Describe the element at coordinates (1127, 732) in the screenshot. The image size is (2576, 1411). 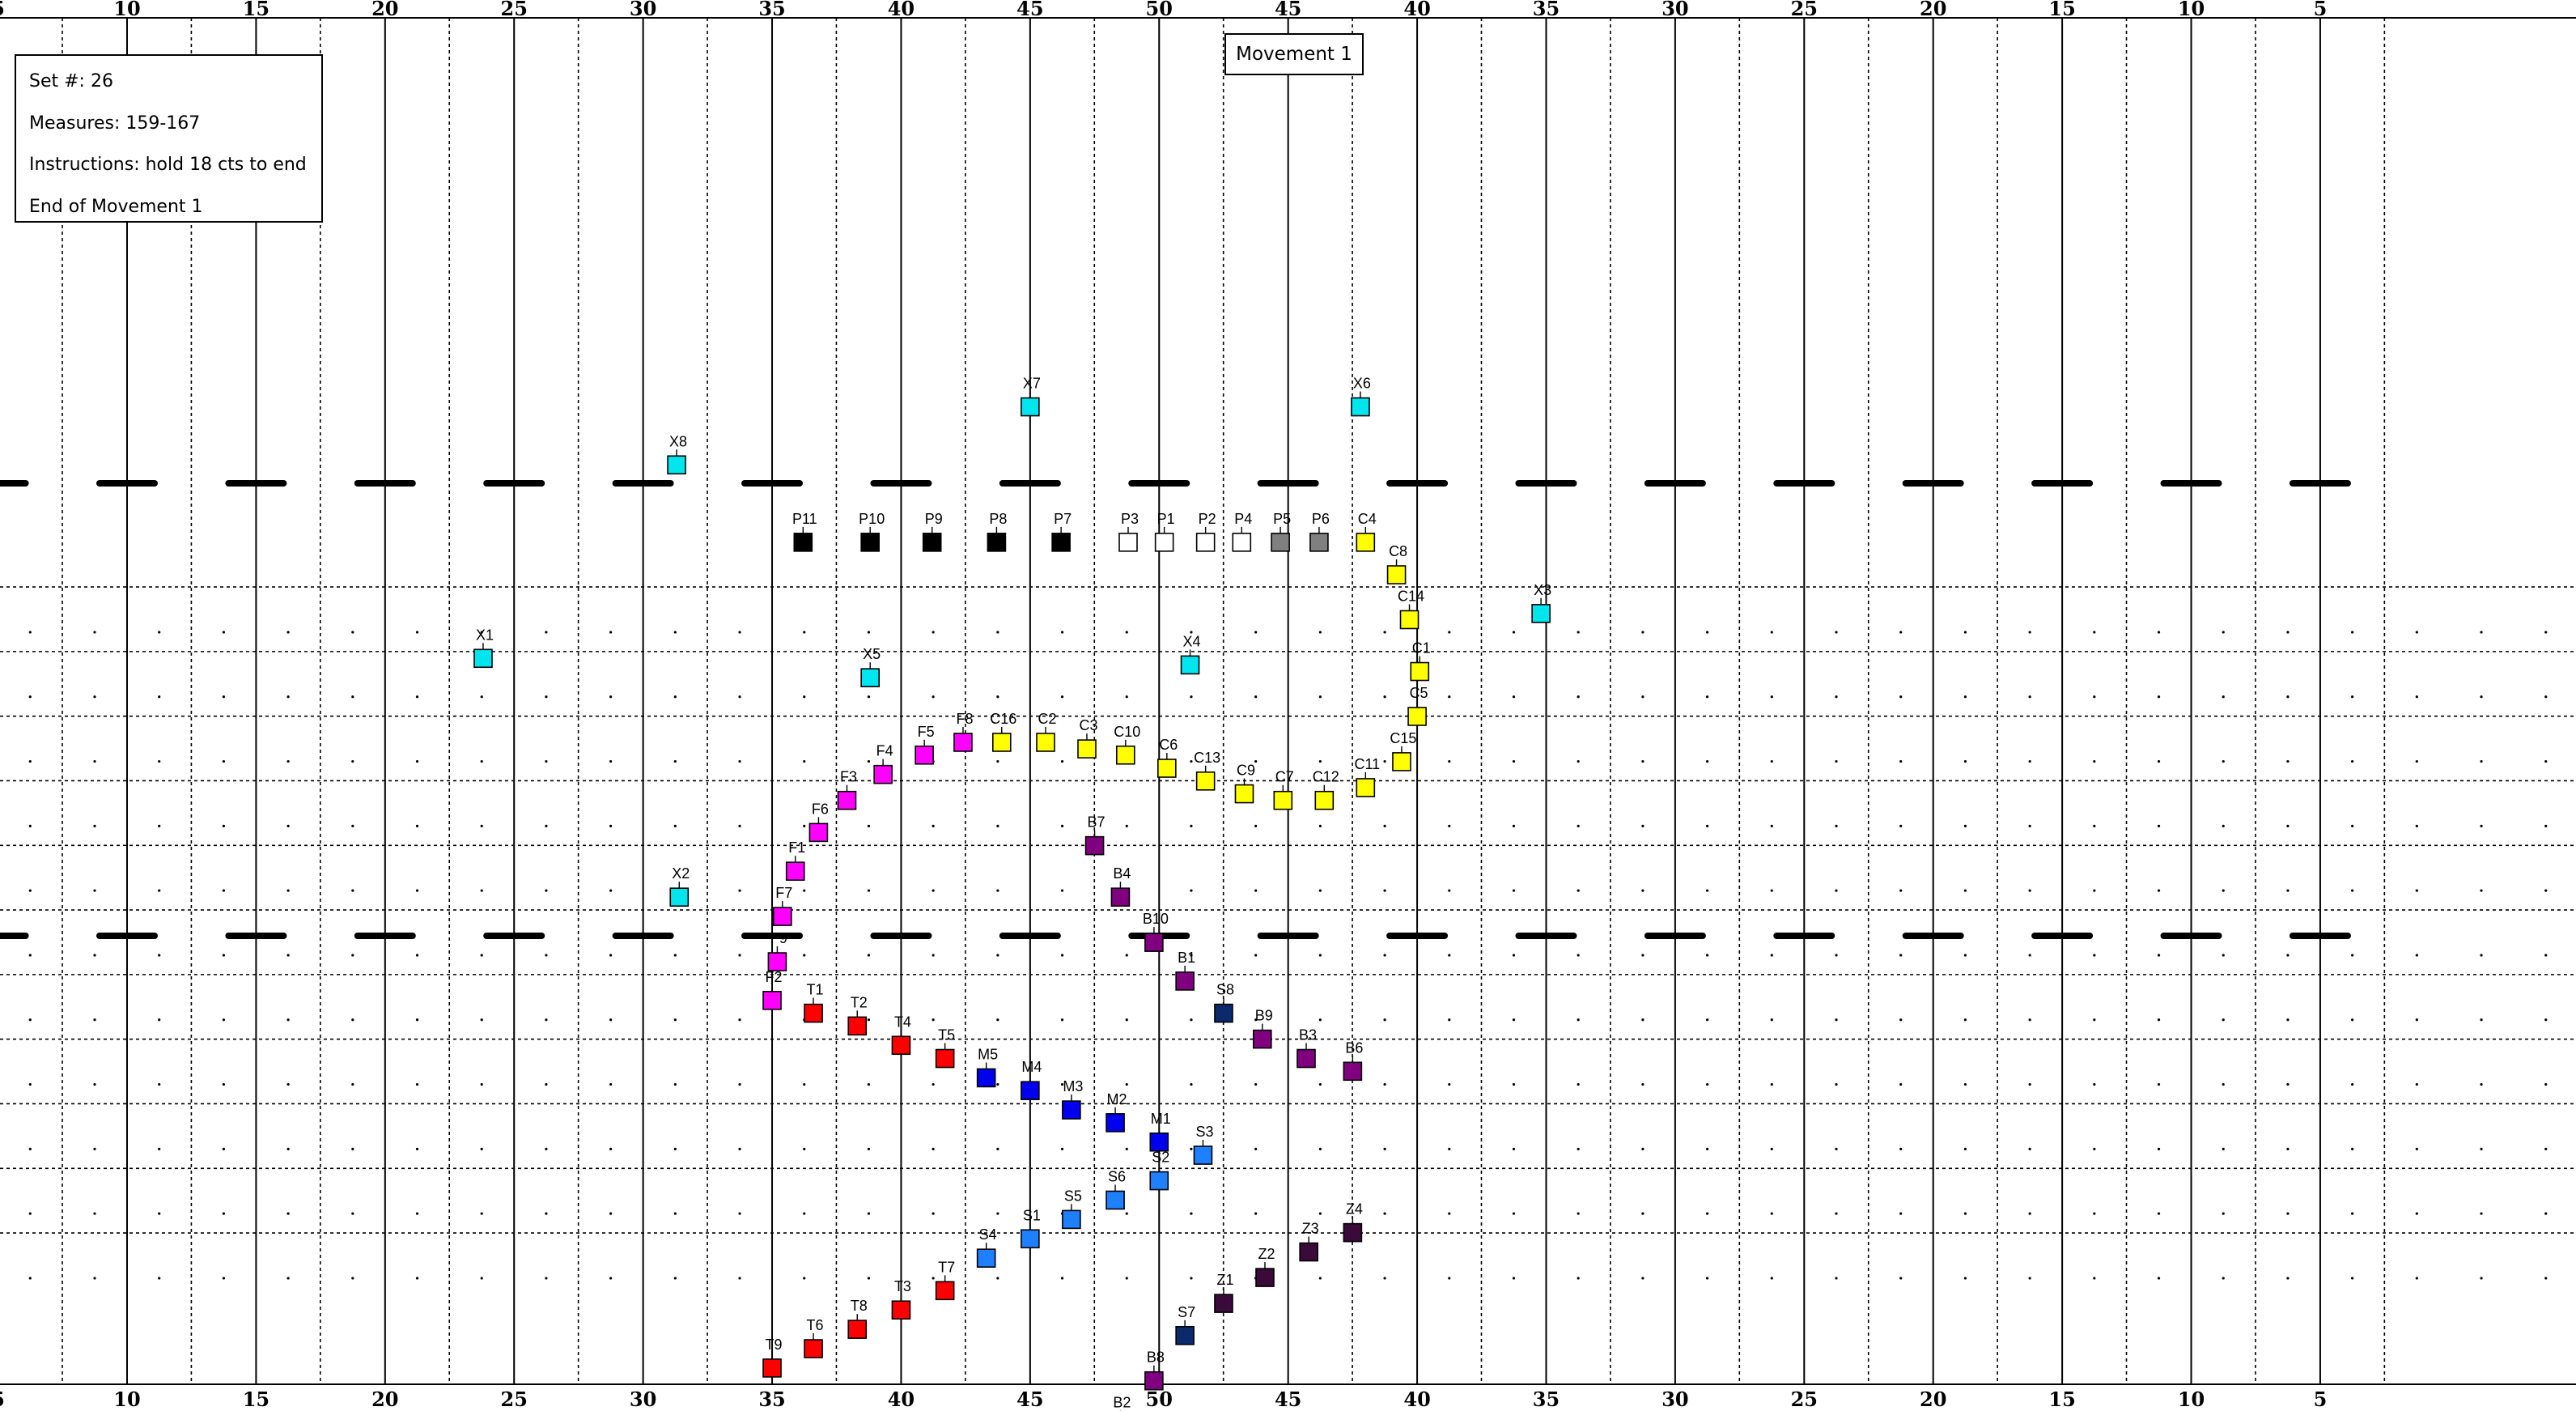
I see `marker-label: C10` at that location.